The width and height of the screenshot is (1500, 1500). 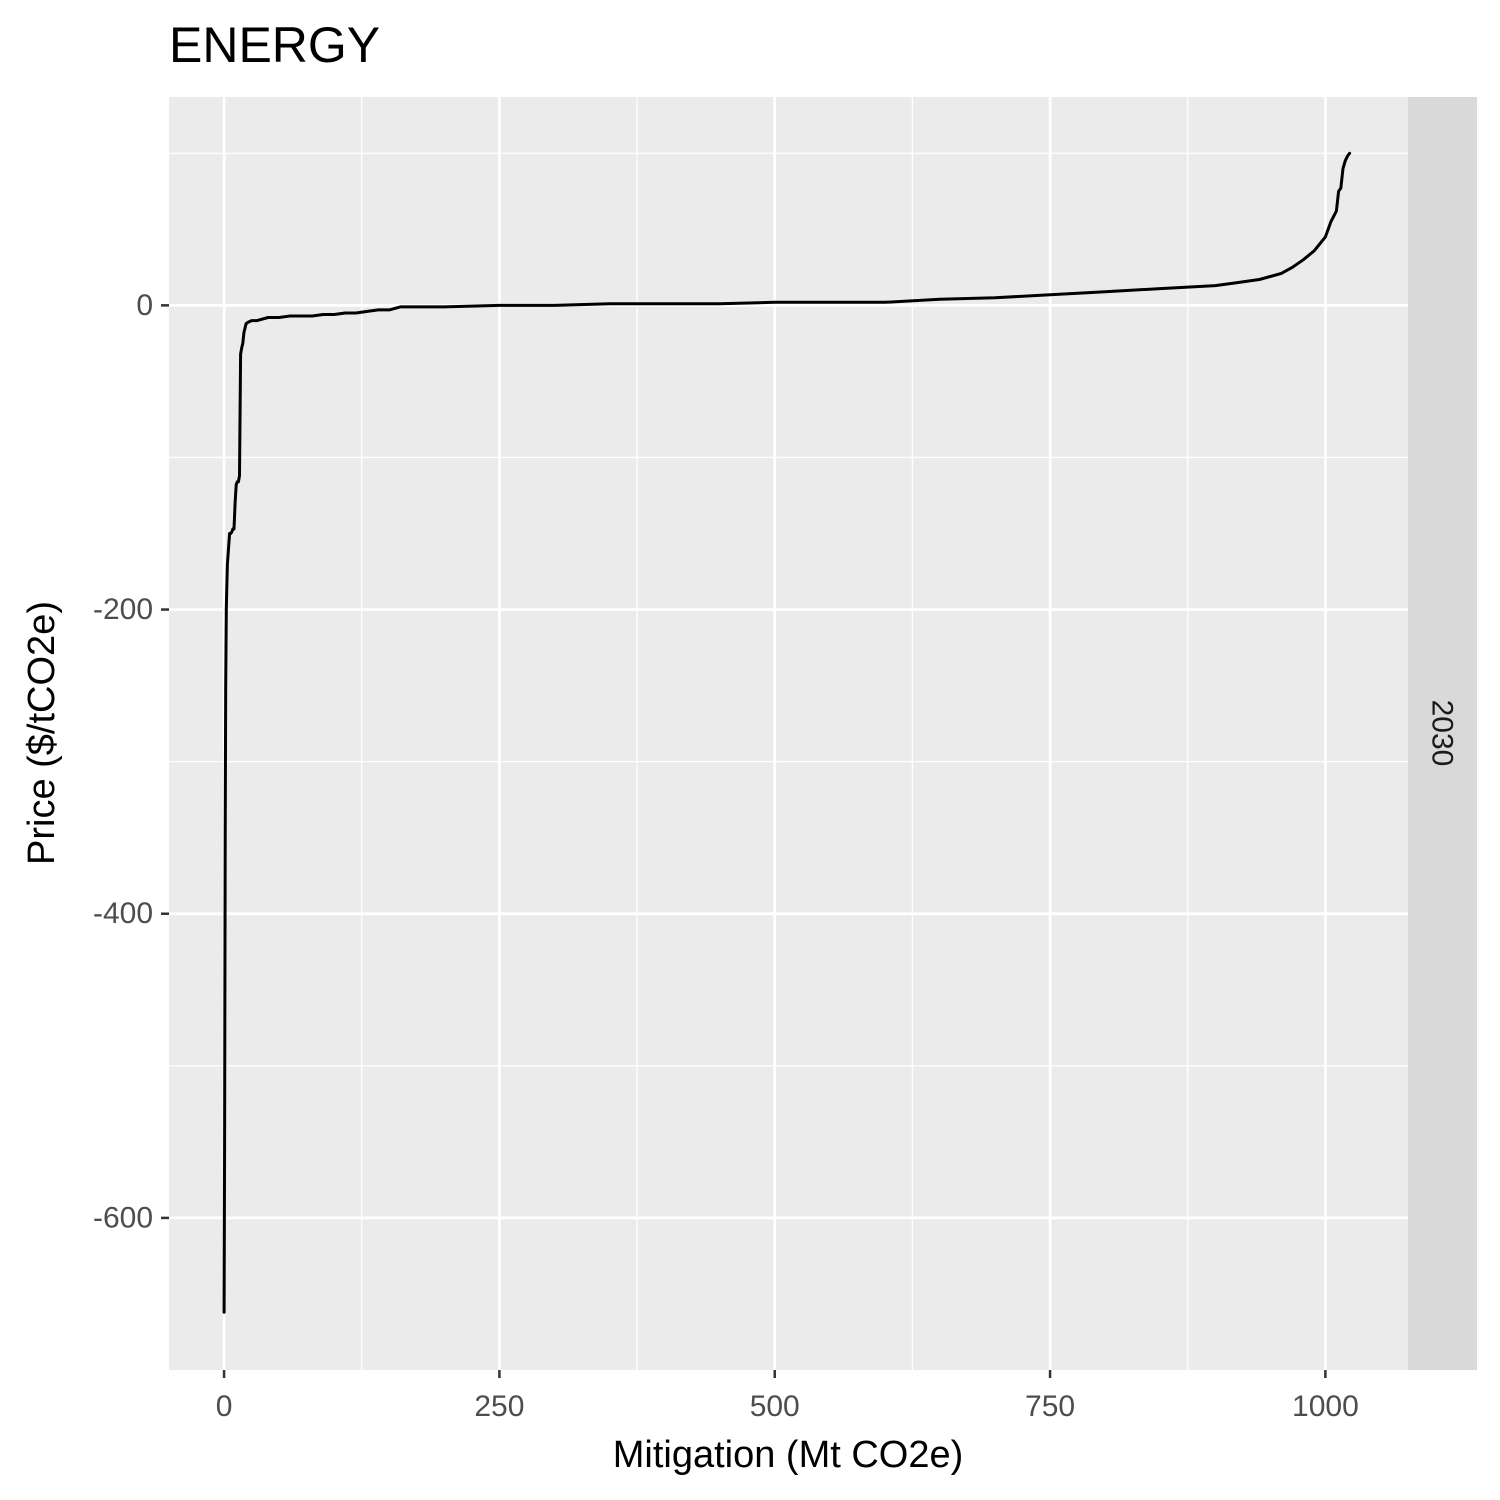 What do you see at coordinates (1050, 1406) in the screenshot?
I see `x-tick-label: 750` at bounding box center [1050, 1406].